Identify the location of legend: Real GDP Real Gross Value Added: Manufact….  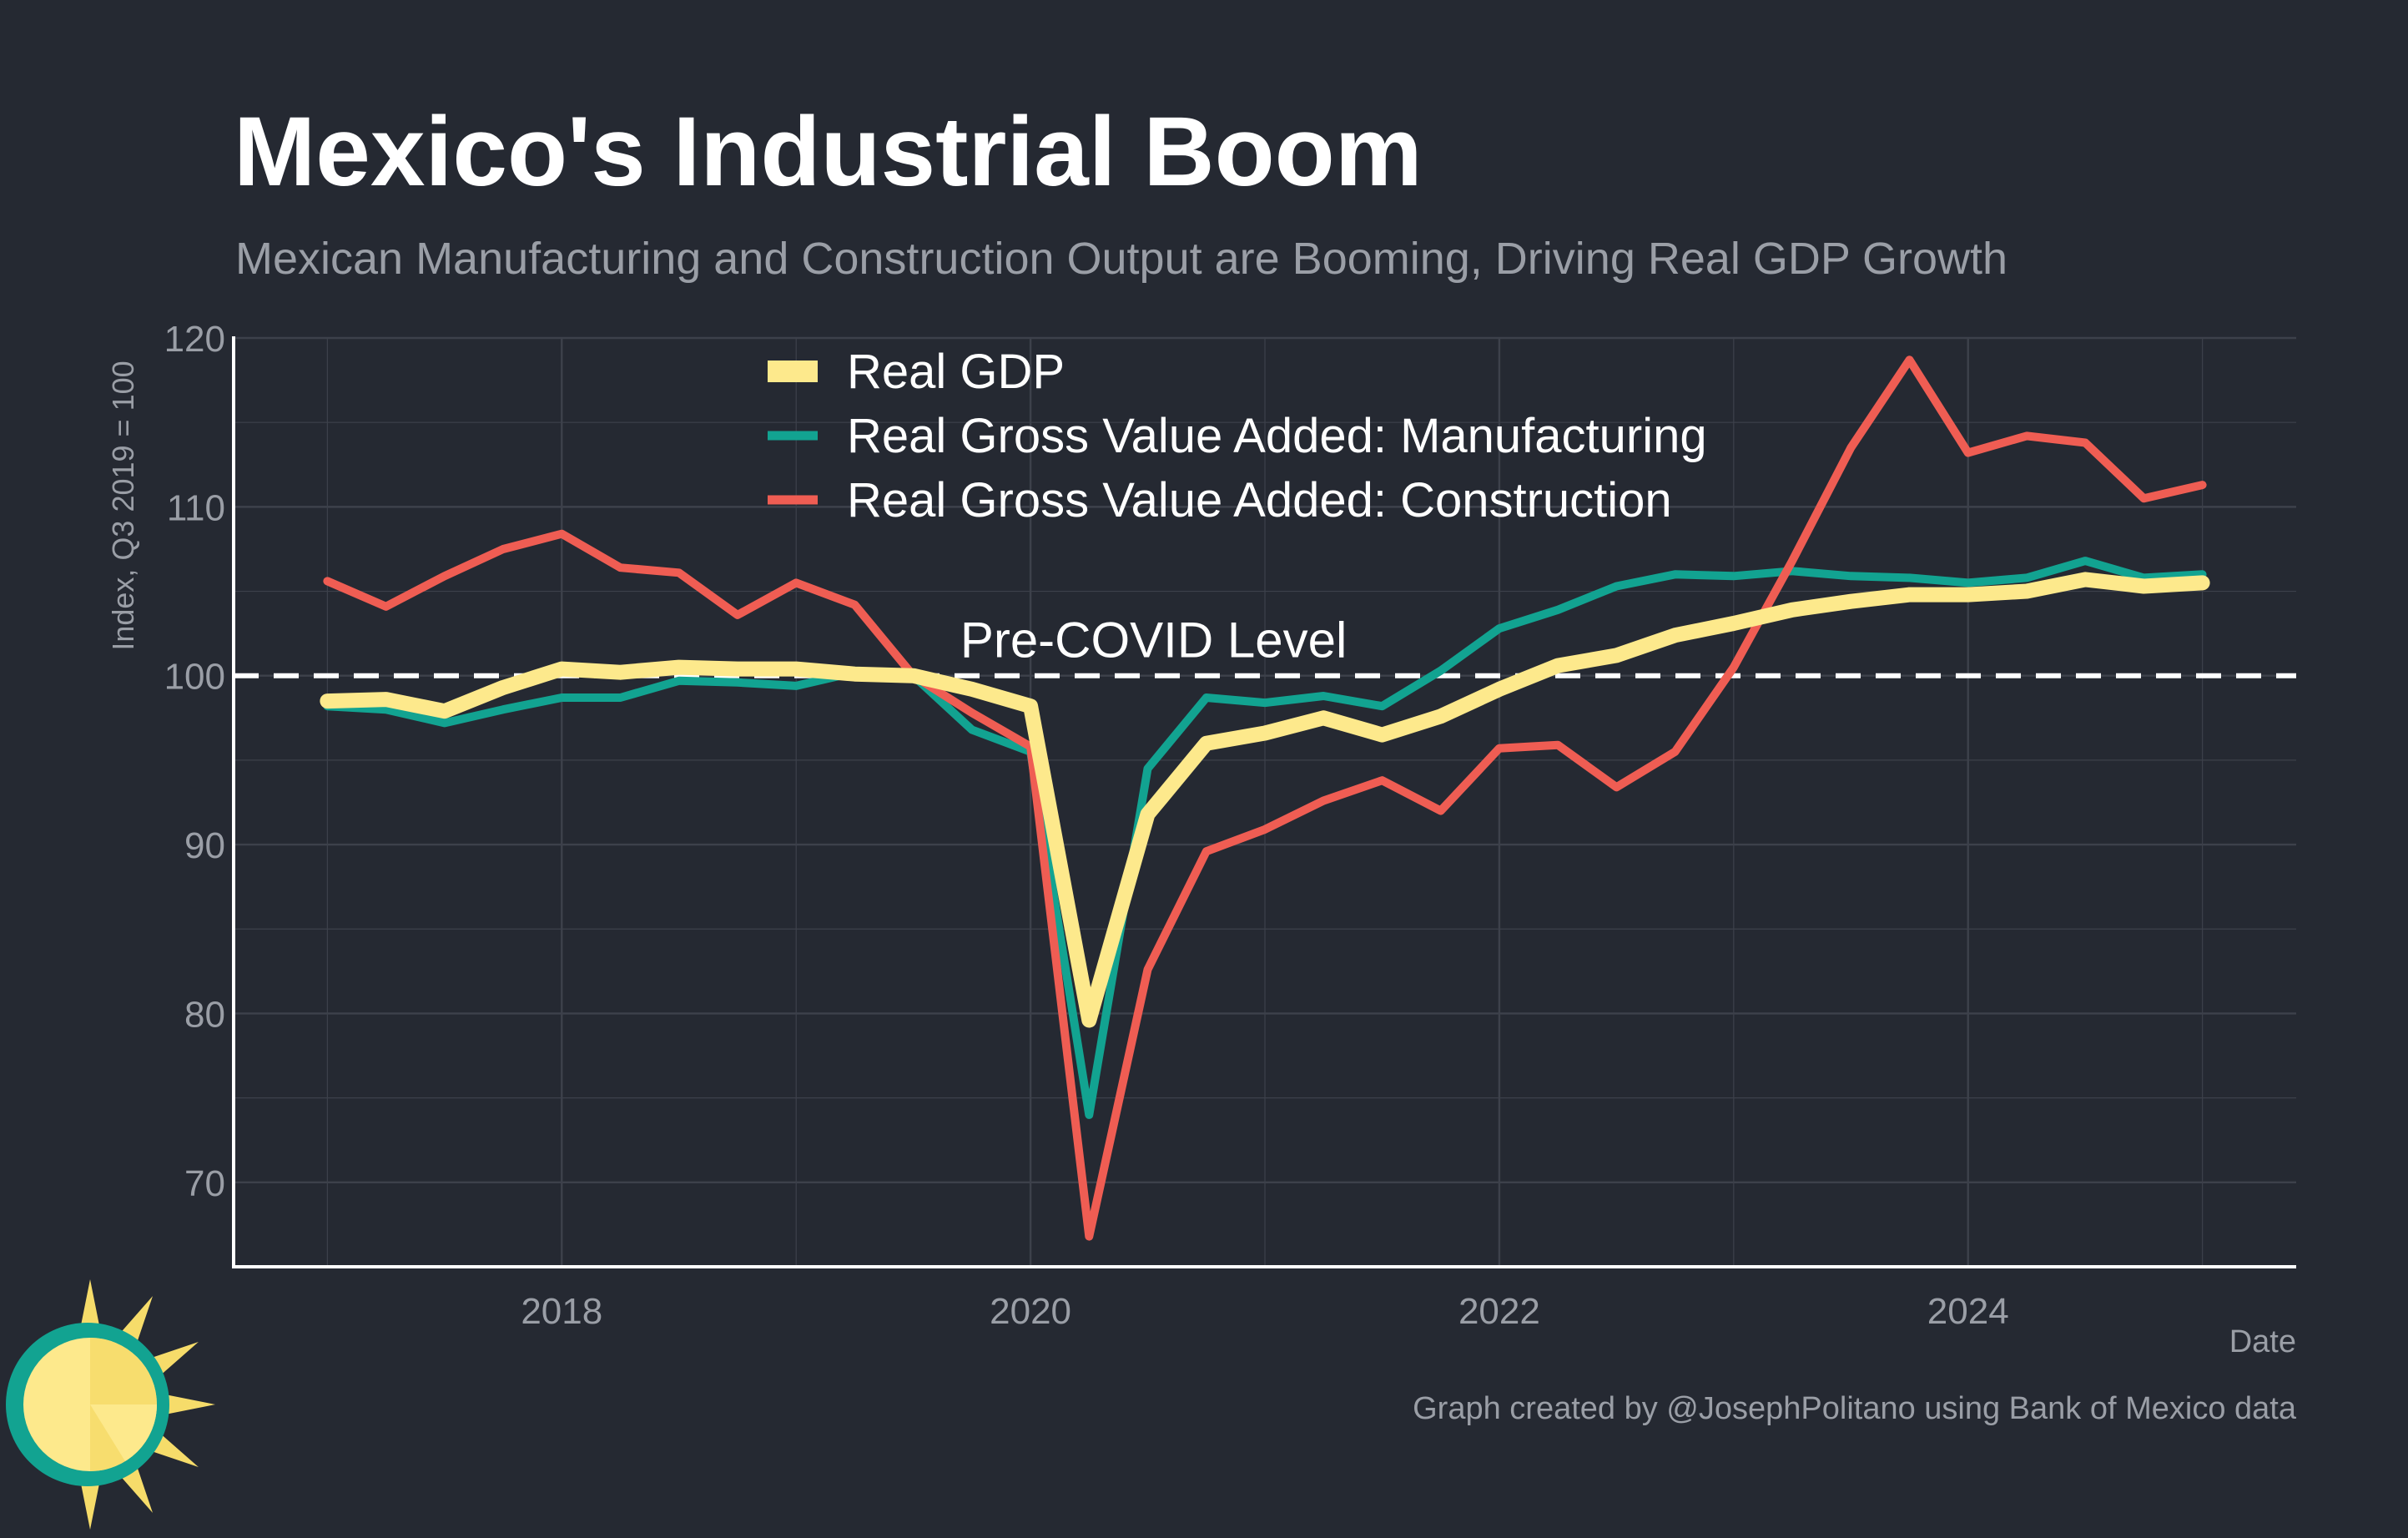
(1237, 436).